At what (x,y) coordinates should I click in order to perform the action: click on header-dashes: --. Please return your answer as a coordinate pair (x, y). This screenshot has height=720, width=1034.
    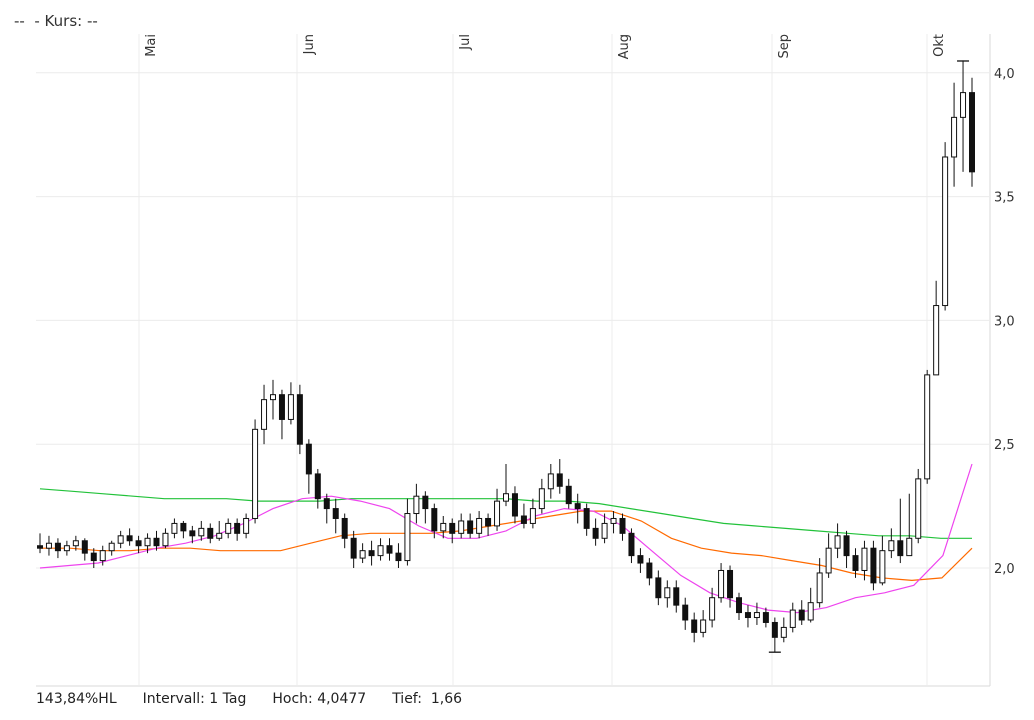
    Looking at the image, I should click on (19, 21).